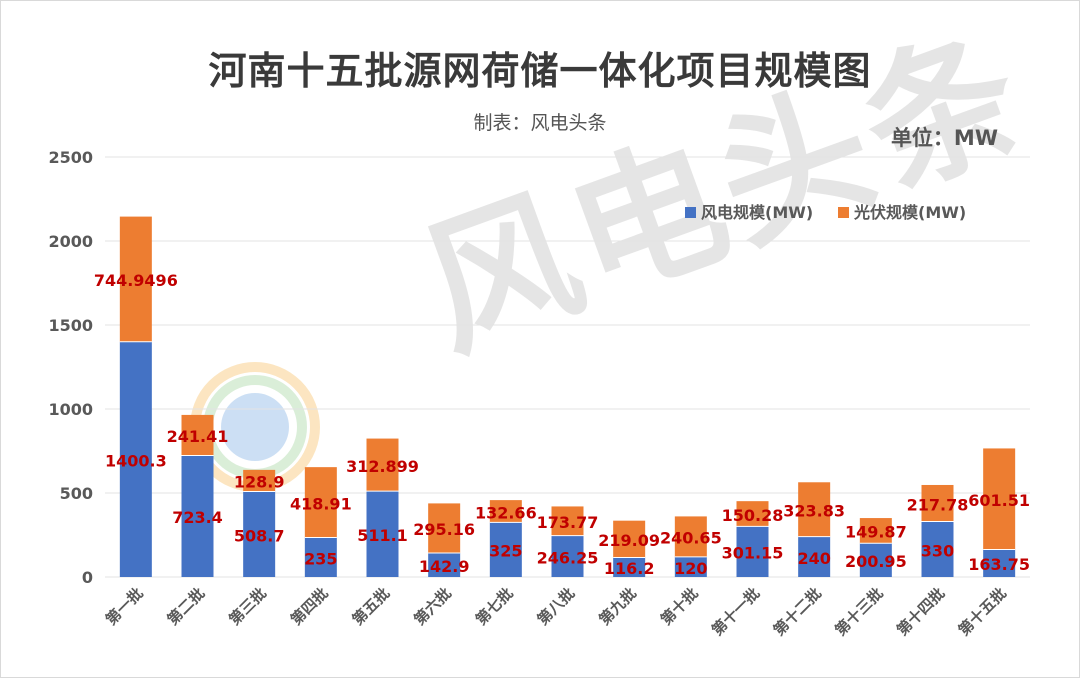  I want to click on x-tick-label: 第二批, so click(186, 606).